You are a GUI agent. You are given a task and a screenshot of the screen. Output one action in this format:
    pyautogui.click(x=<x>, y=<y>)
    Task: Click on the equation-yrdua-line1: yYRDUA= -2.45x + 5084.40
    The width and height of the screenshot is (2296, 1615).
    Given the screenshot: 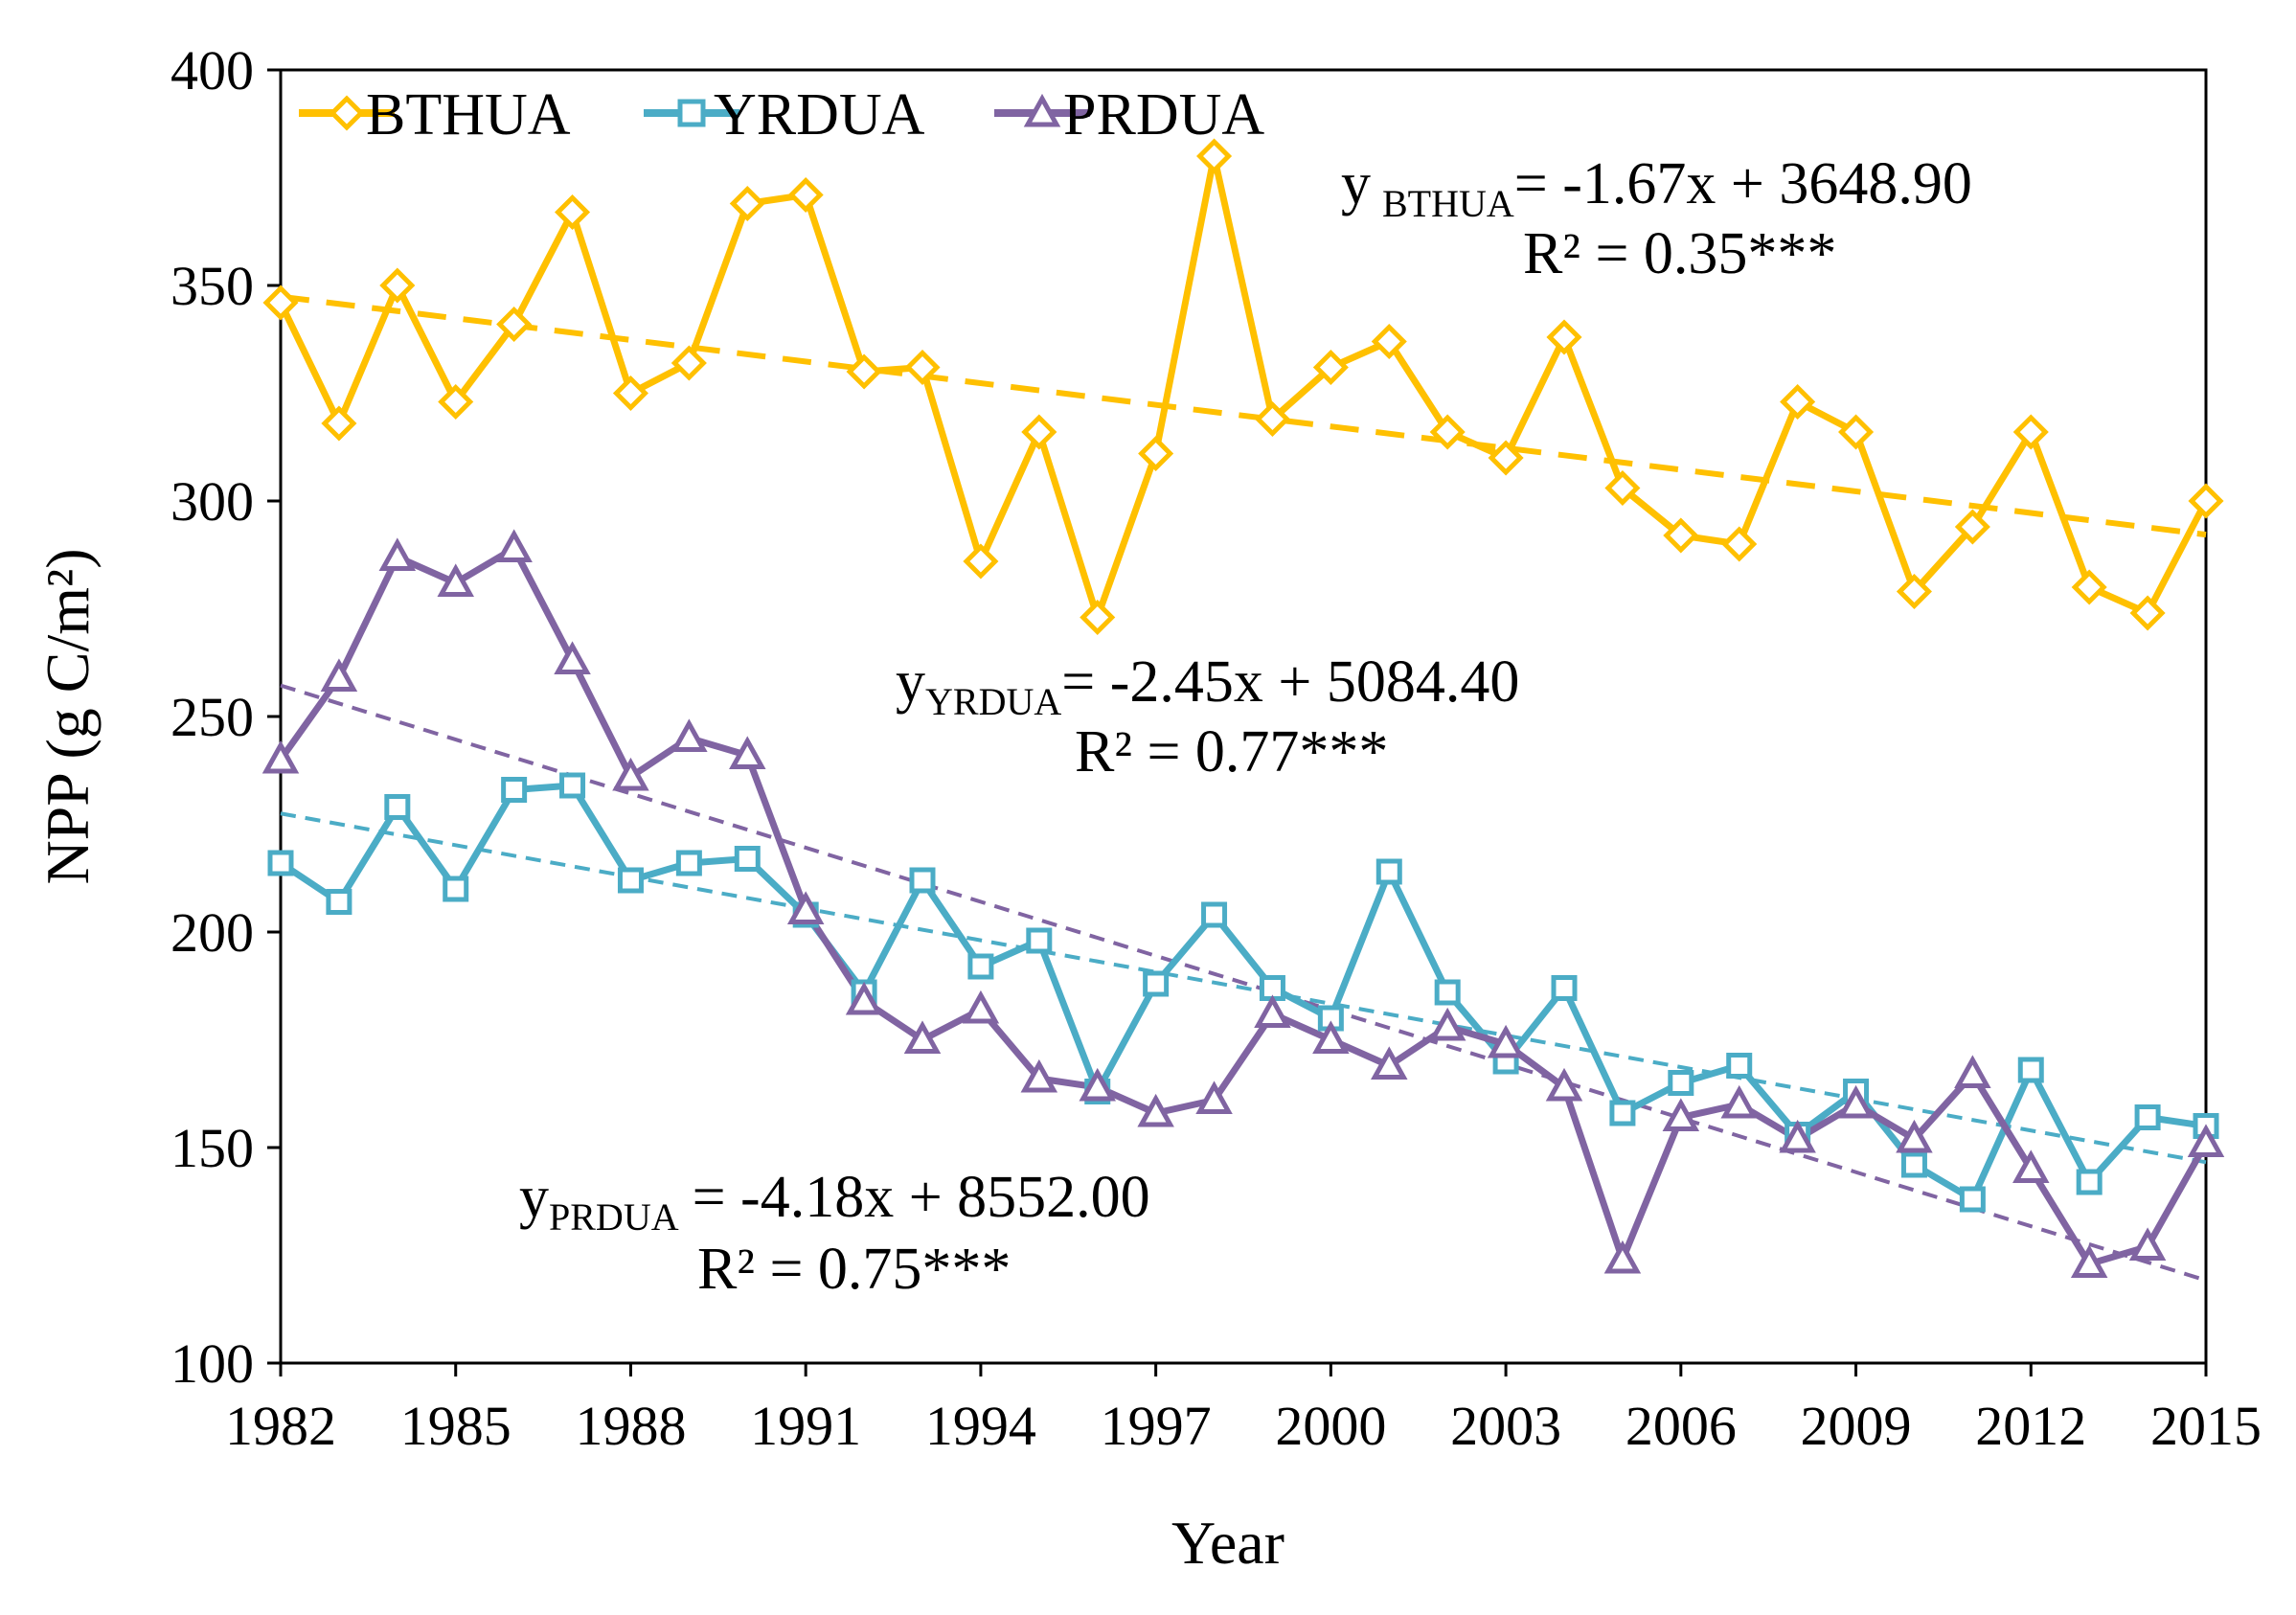 What is the action you would take?
    pyautogui.click(x=1208, y=686)
    